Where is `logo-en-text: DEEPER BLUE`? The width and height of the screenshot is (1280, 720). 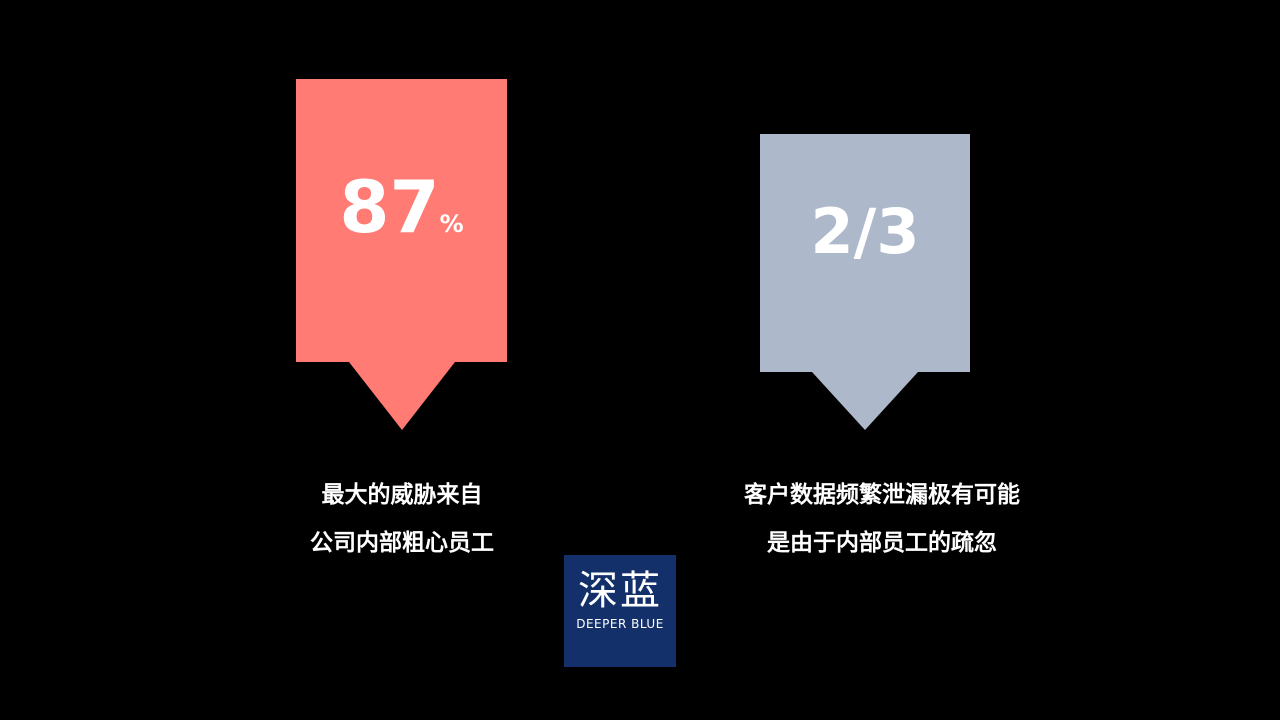
logo-en-text: DEEPER BLUE is located at coordinates (620, 624).